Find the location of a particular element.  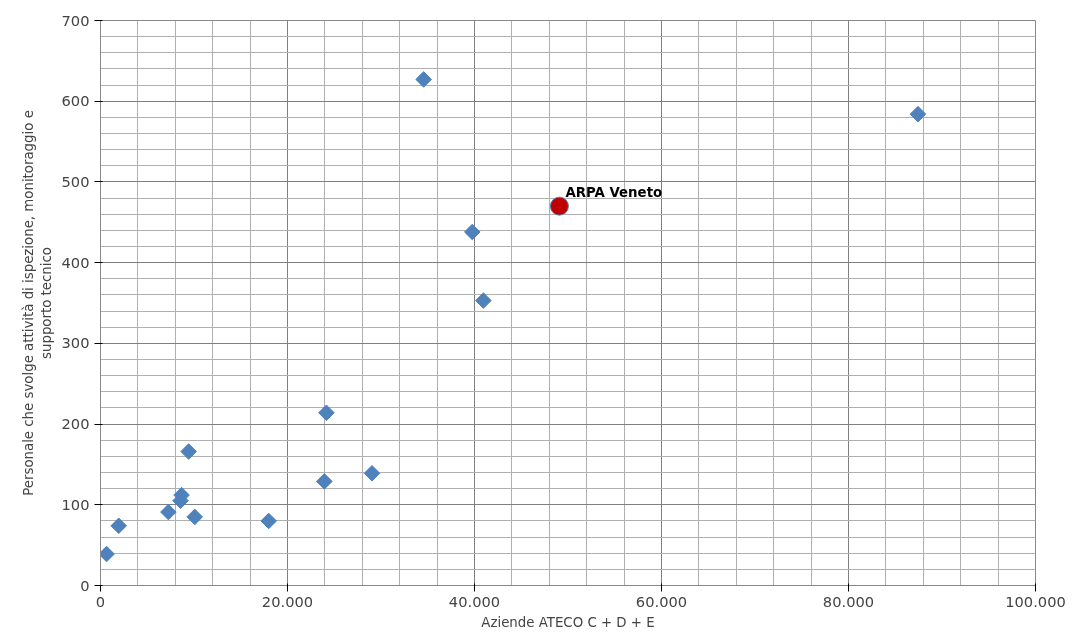

x-tick-label: 80.000 is located at coordinates (848, 601).